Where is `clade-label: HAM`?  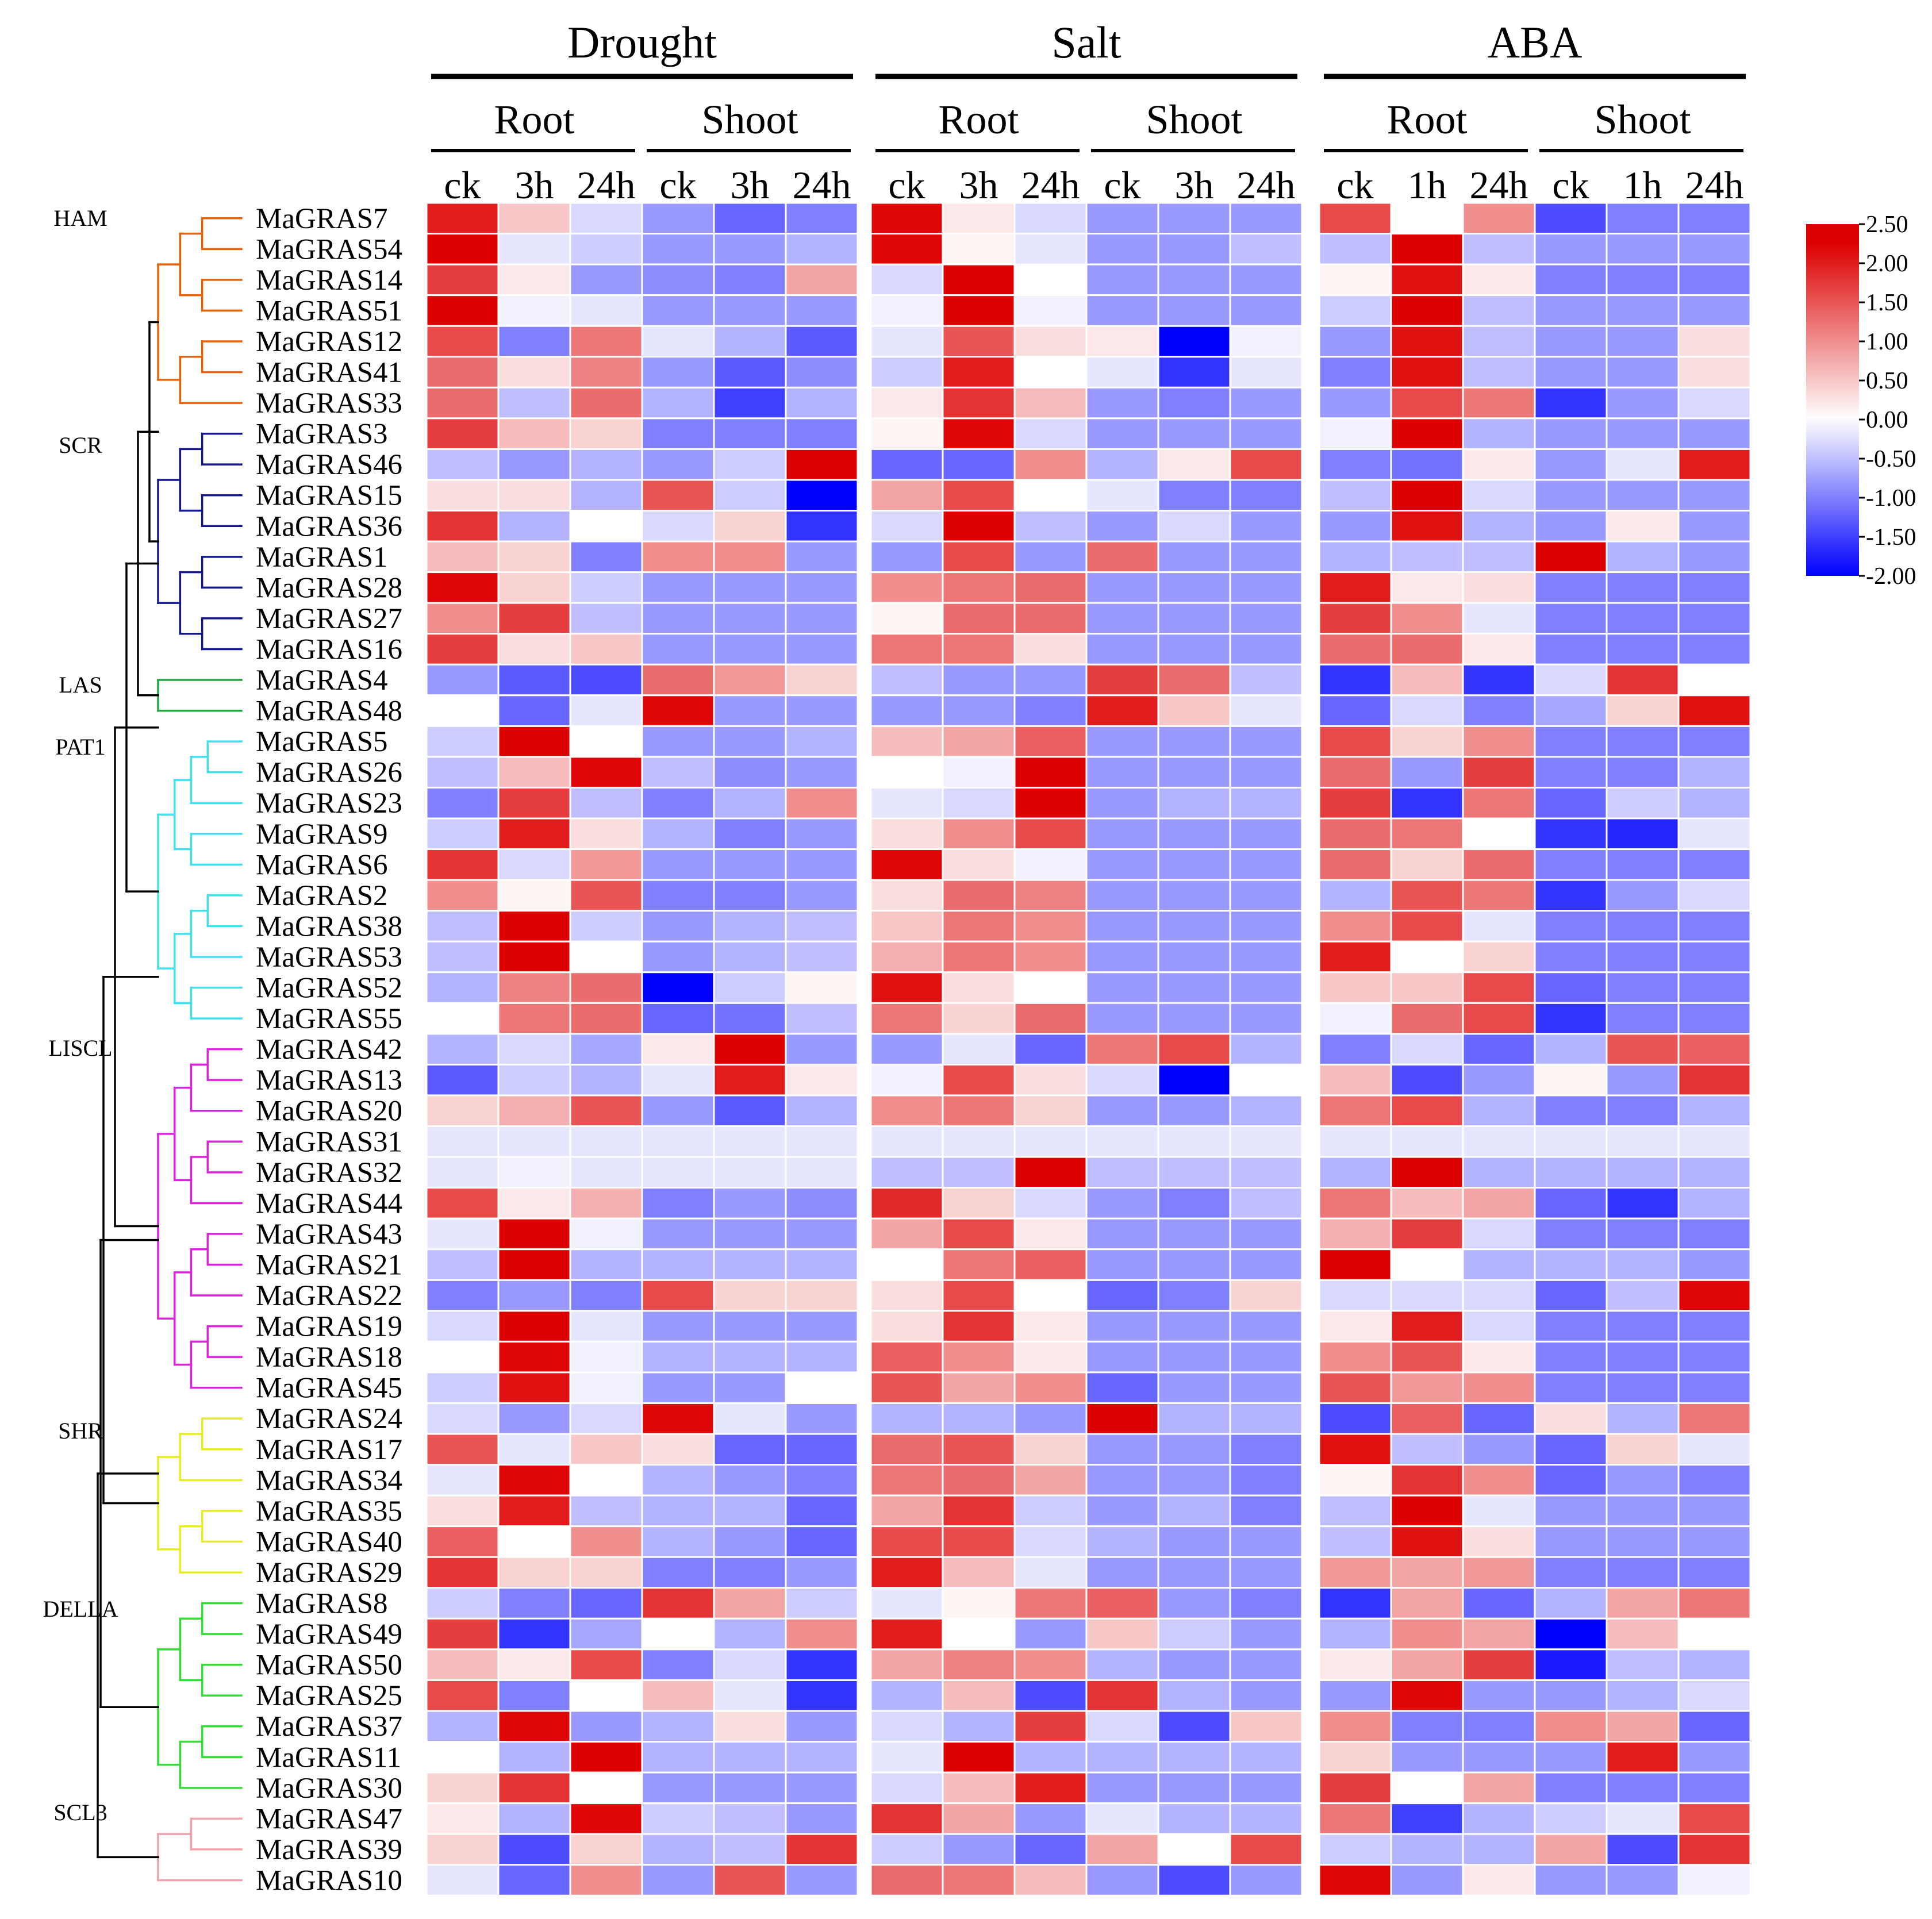 clade-label: HAM is located at coordinates (80, 218).